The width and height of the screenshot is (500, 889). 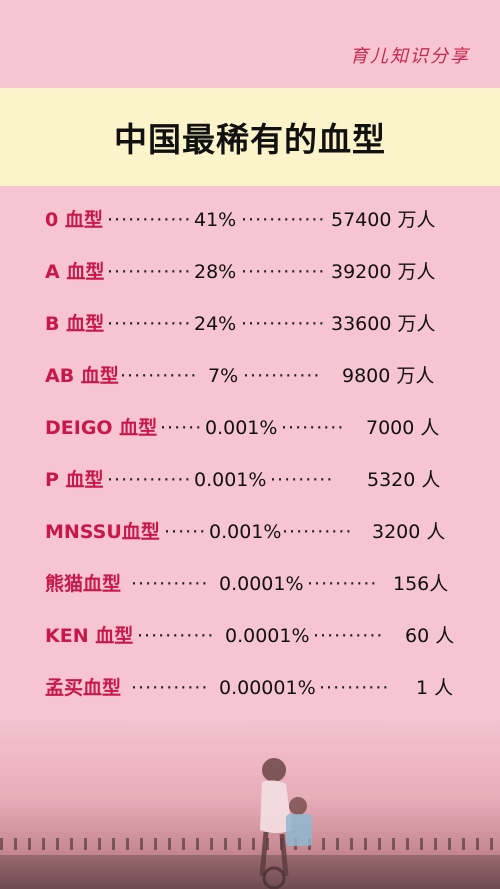 What do you see at coordinates (383, 324) in the screenshot?
I see `population-count: 33600 万人` at bounding box center [383, 324].